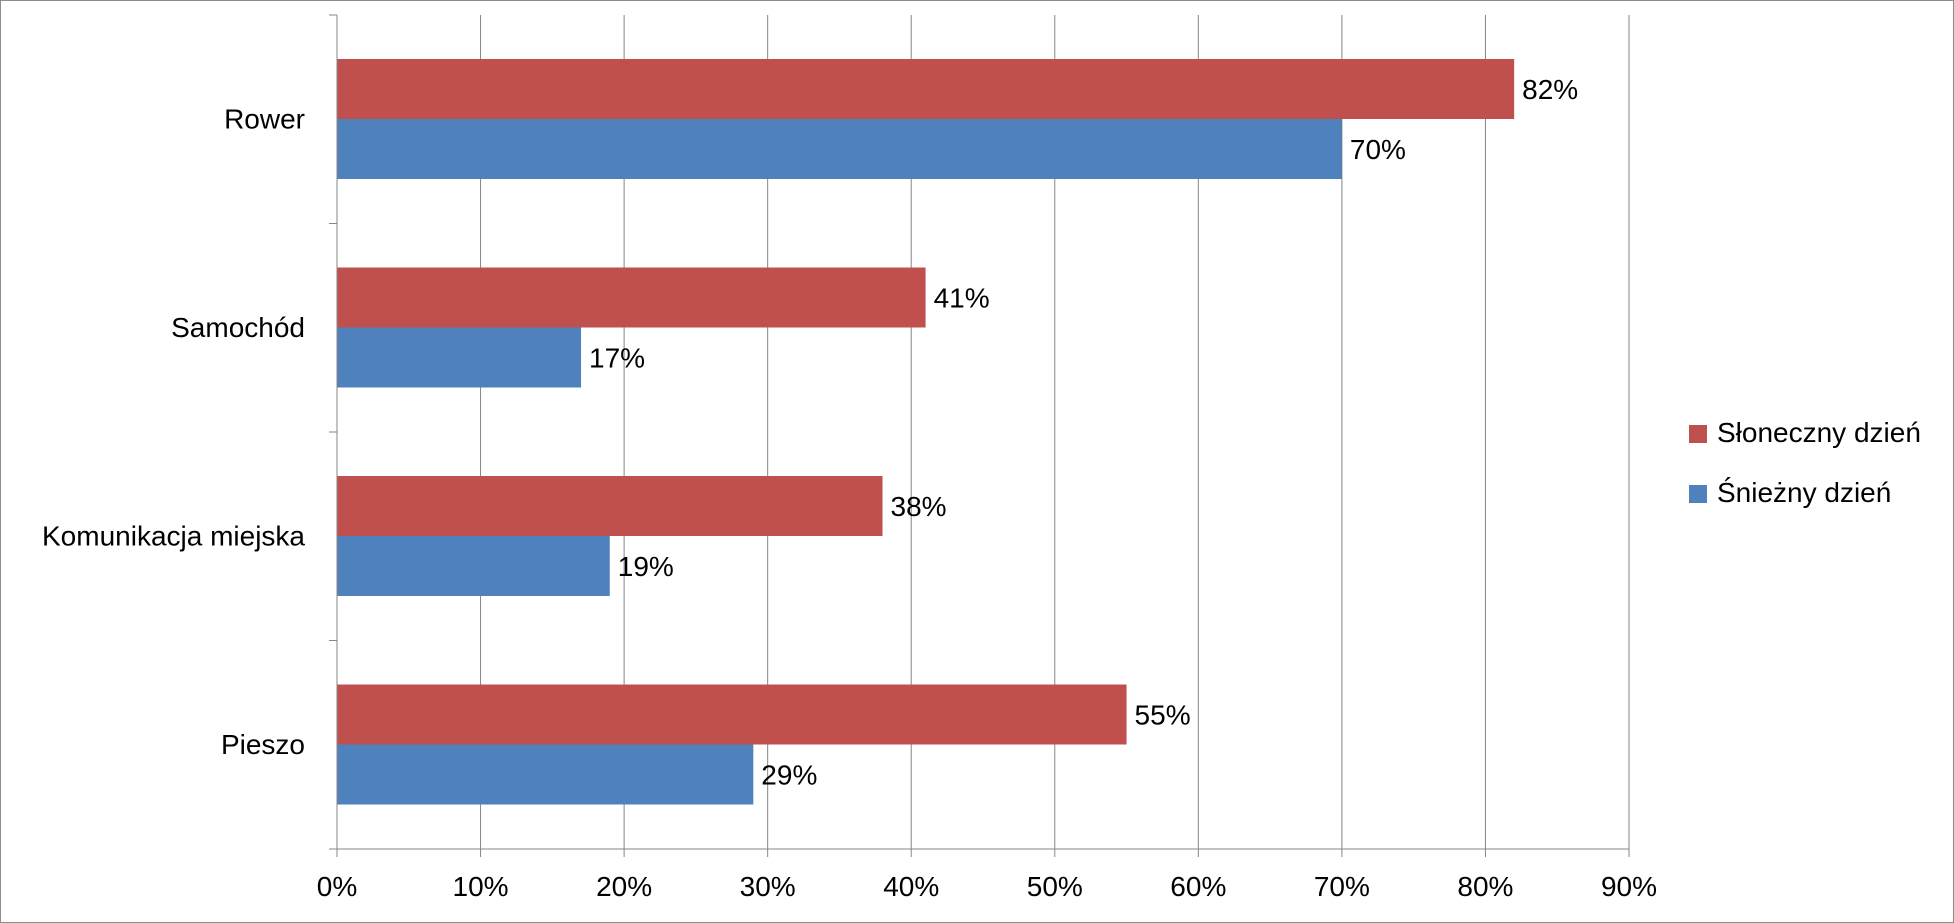 Image resolution: width=1954 pixels, height=923 pixels. What do you see at coordinates (962, 298) in the screenshot?
I see `data-label: 41%` at bounding box center [962, 298].